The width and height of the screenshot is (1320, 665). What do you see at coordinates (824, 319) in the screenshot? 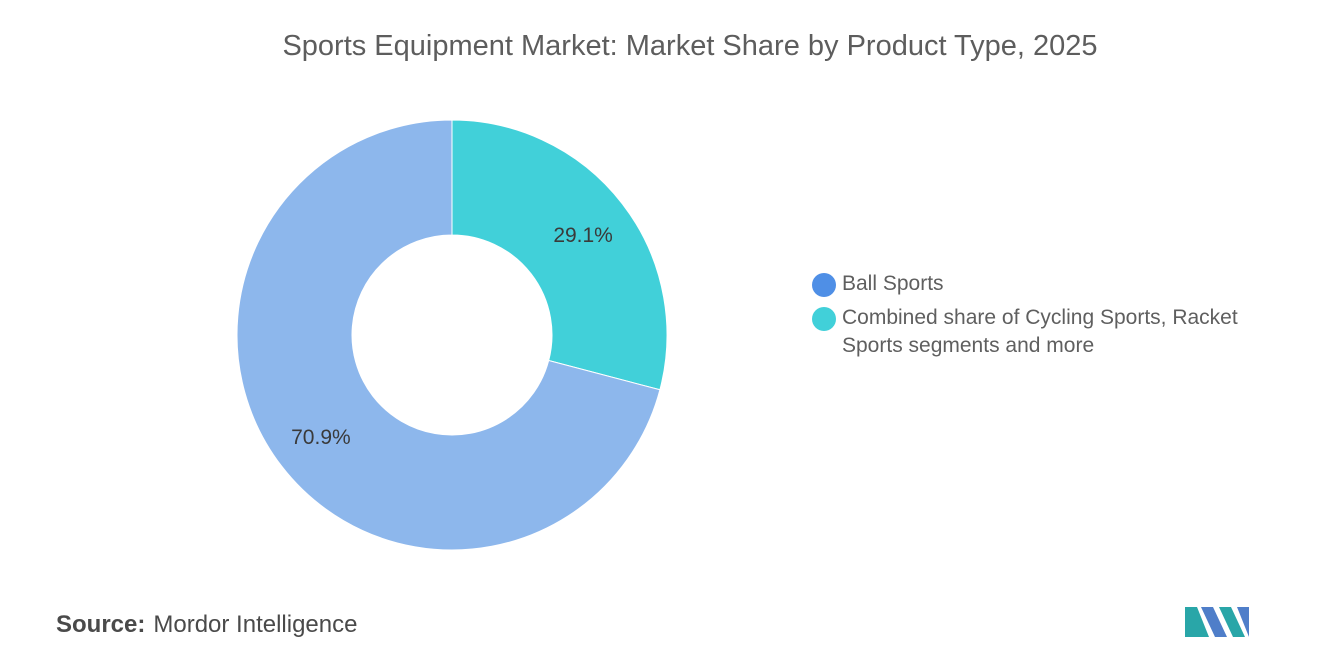
I see `legend-swatch-combined` at bounding box center [824, 319].